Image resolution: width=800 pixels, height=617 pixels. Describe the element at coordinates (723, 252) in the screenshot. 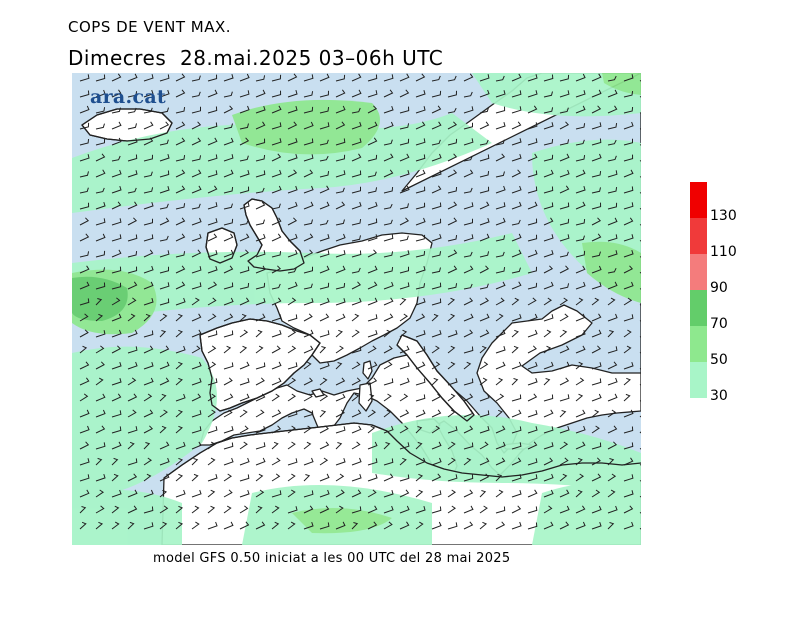

I see `legend-label-110: 110` at that location.